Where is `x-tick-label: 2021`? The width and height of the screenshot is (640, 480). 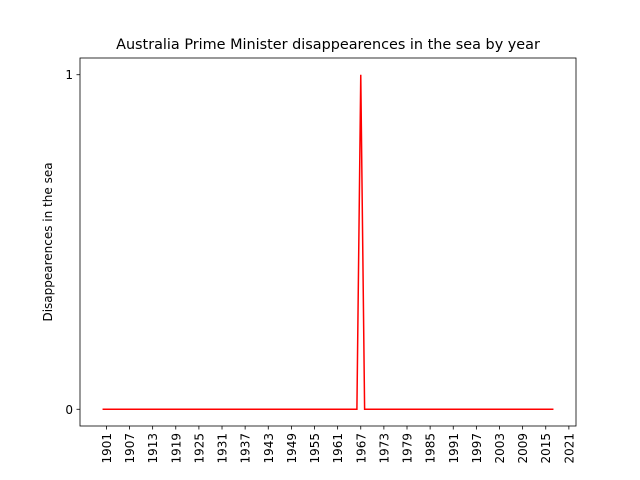
x-tick-label: 2021 is located at coordinates (569, 448).